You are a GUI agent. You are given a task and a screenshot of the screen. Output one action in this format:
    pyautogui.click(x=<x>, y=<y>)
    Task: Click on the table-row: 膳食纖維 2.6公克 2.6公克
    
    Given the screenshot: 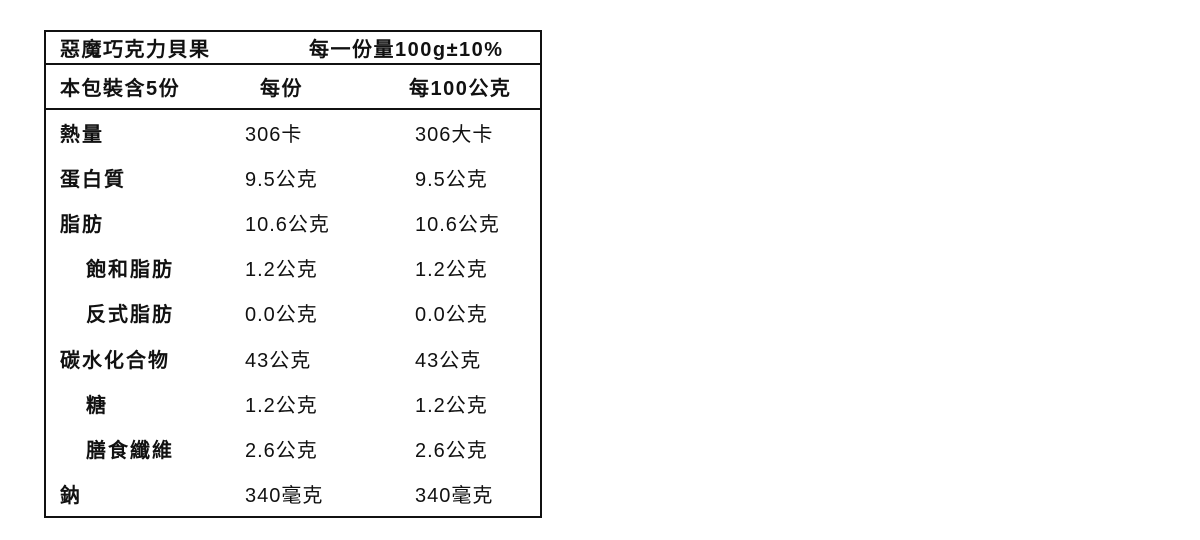 What is the action you would take?
    pyautogui.click(x=293, y=448)
    